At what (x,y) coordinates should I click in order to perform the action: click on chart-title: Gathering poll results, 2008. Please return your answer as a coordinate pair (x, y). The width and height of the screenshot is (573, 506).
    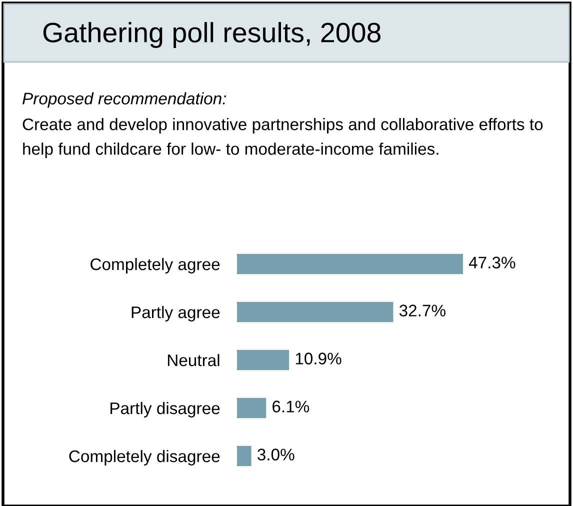
    Looking at the image, I should click on (211, 35).